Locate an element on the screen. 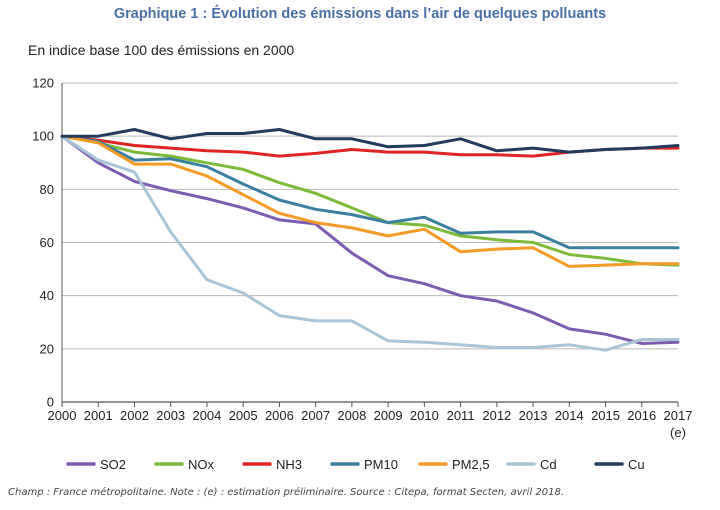 Image resolution: width=720 pixels, height=510 pixels. legend-label: Cd is located at coordinates (548, 464).